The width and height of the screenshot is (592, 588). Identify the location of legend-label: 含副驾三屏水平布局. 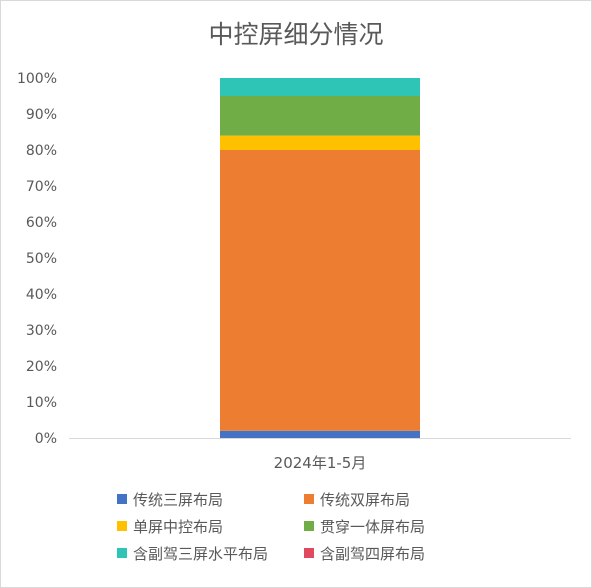
(201, 553).